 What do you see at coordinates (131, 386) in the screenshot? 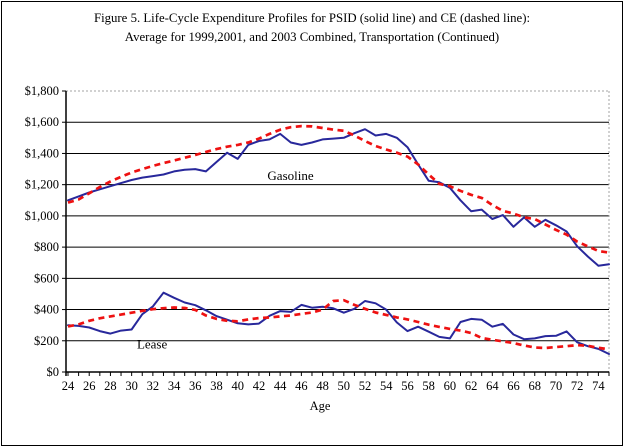
I see `x-tick-label: 30` at bounding box center [131, 386].